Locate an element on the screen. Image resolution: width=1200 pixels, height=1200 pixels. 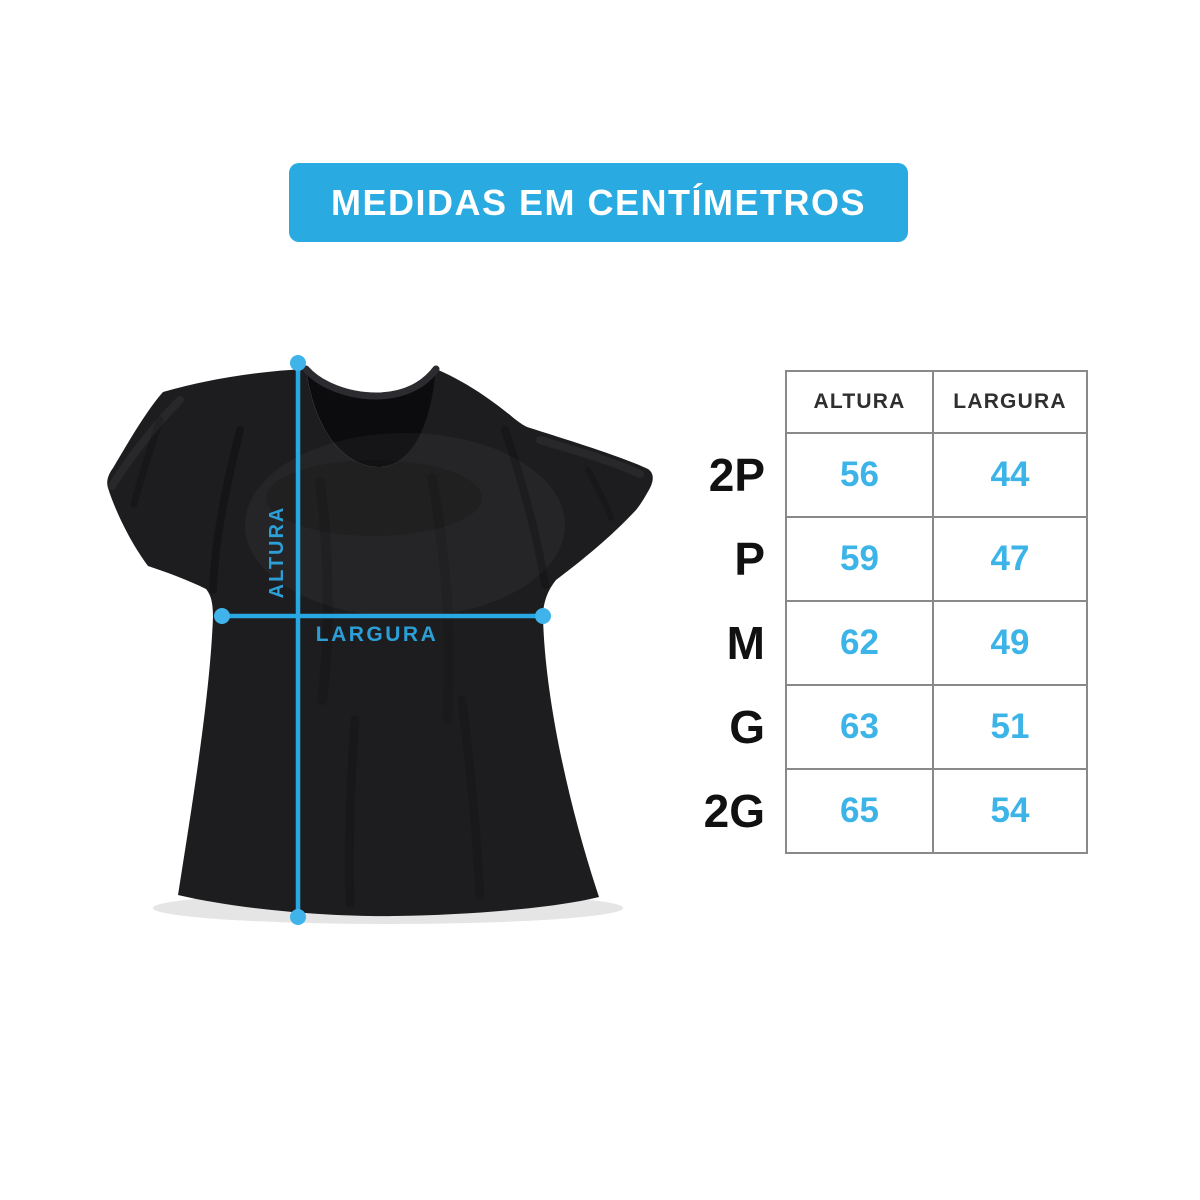
largura-value-m: 49 is located at coordinates (1010, 643).